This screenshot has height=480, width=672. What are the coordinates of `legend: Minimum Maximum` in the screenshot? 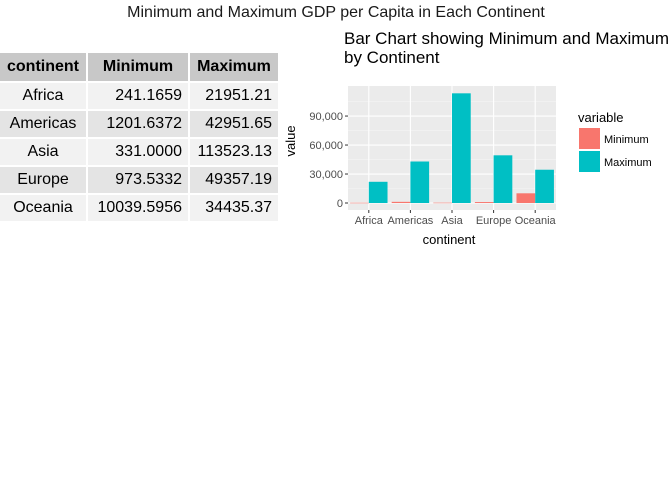 It's located at (615, 150).